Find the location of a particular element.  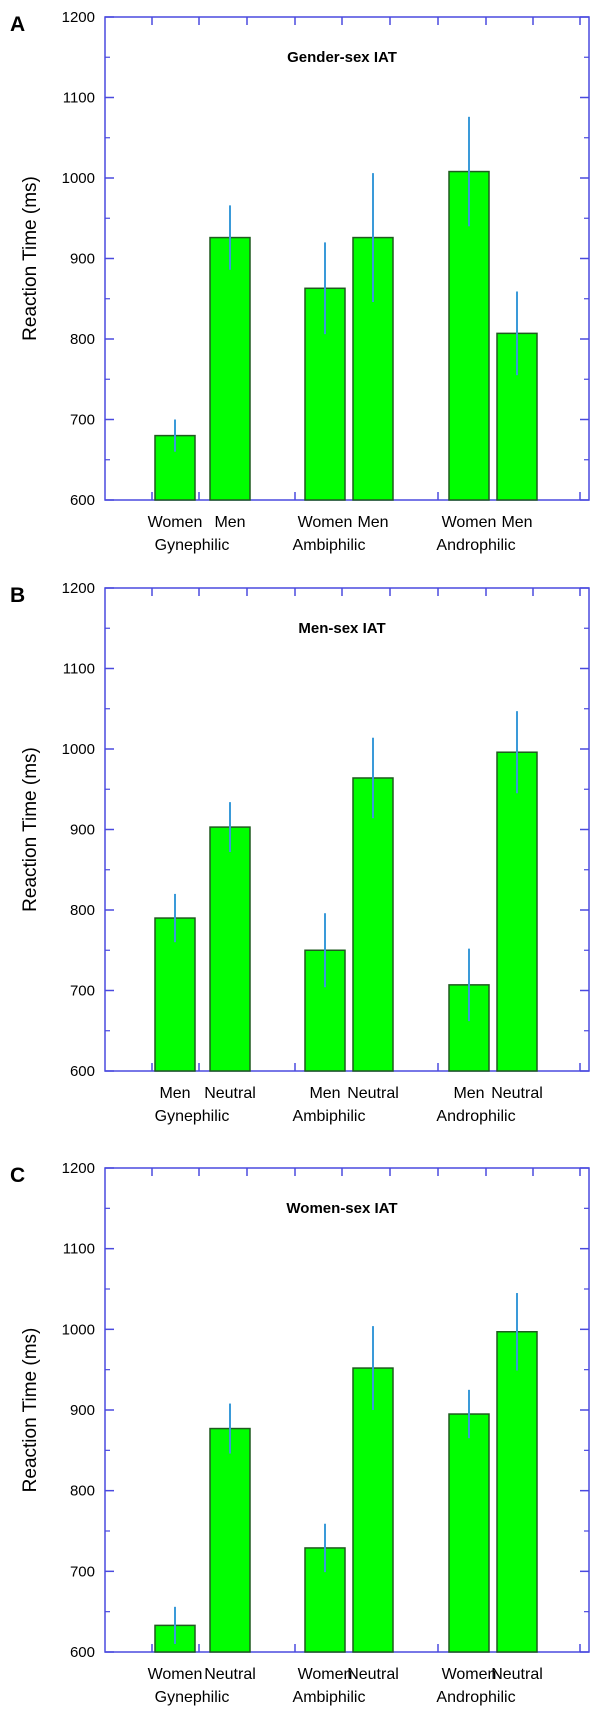

chart-title: Men-sex IAT is located at coordinates (341, 628).